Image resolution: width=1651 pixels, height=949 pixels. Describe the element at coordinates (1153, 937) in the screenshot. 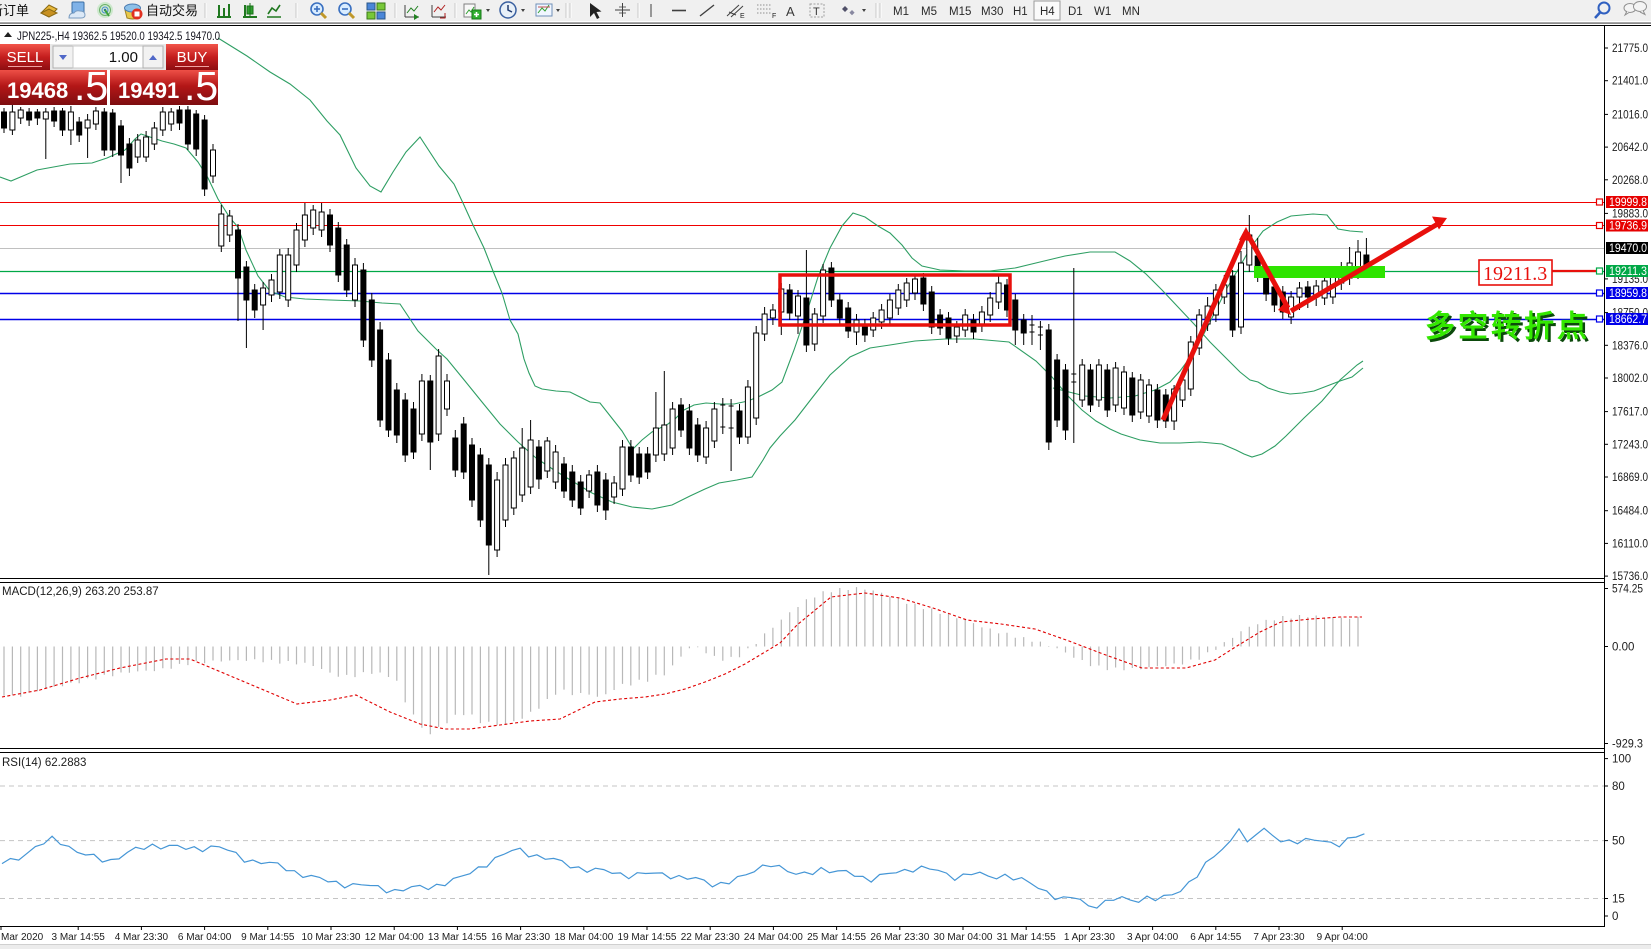

I see `svg-text: 3 Apr 04:00` at that location.